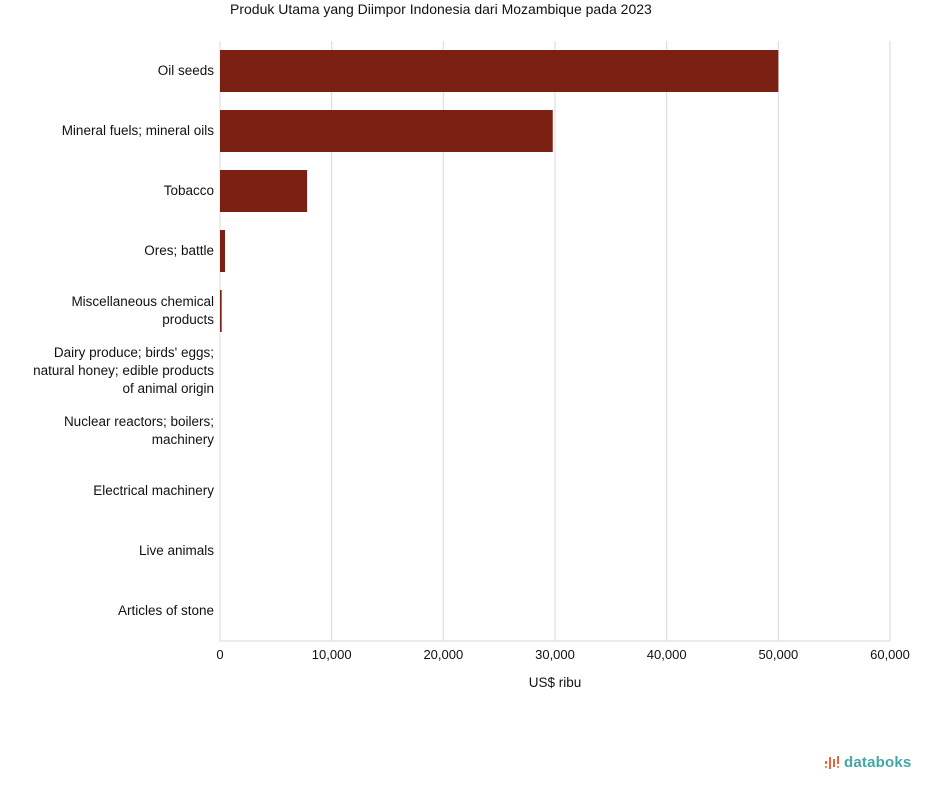 This screenshot has width=925, height=792. What do you see at coordinates (555, 682) in the screenshot?
I see `x-axis-label: US$ ribu` at bounding box center [555, 682].